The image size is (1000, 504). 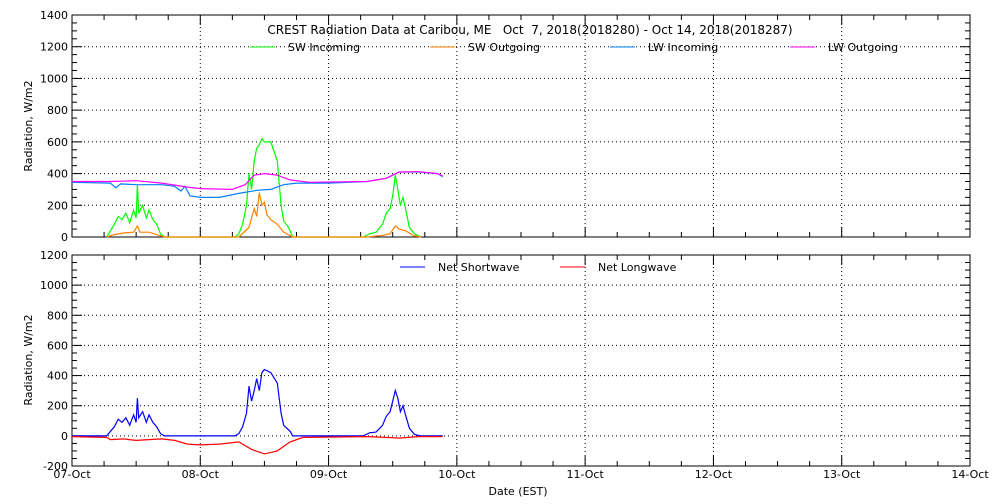 I want to click on x-tick-label: 11-Oct, so click(x=585, y=474).